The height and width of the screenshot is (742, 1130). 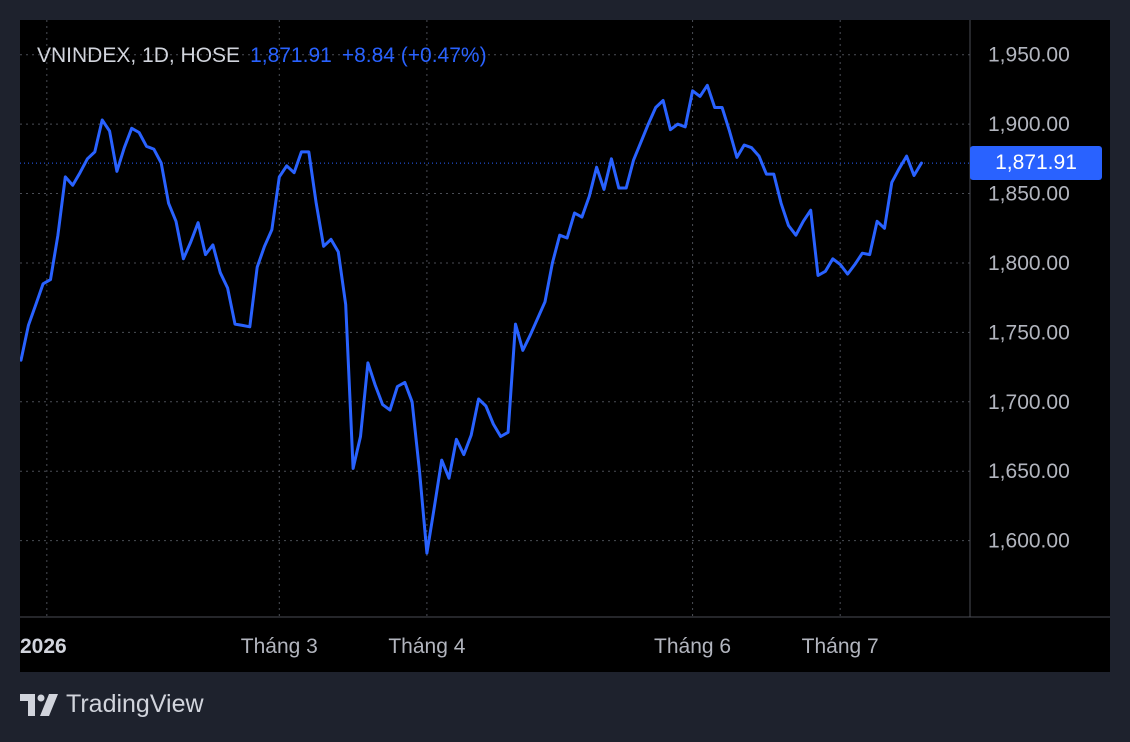 What do you see at coordinates (1036, 163) in the screenshot?
I see `last-price-tag: 1,871.91` at bounding box center [1036, 163].